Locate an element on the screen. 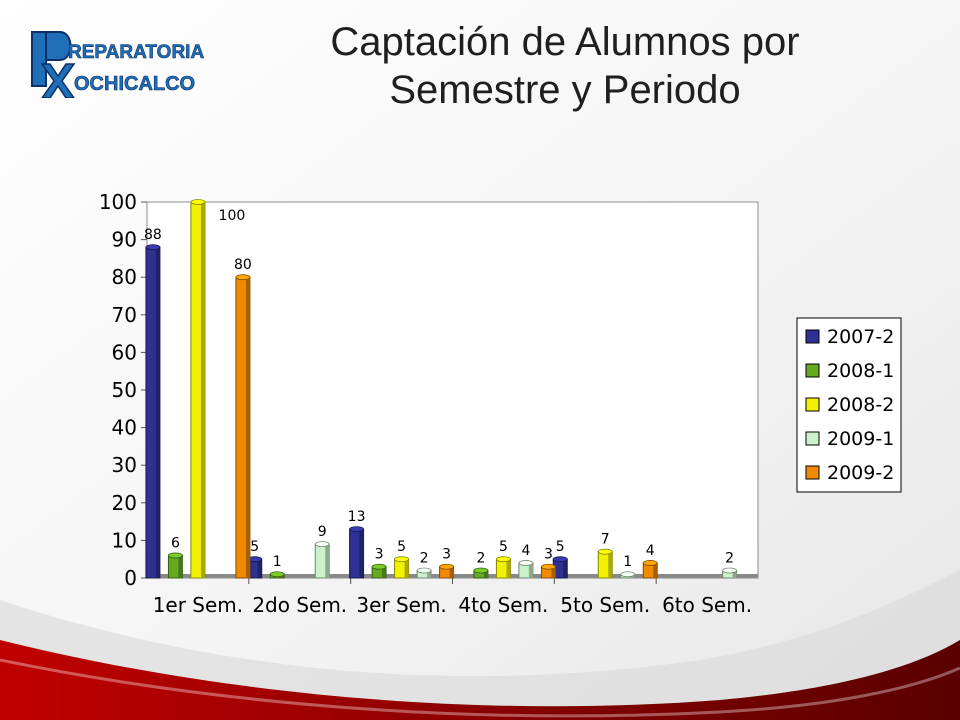 The width and height of the screenshot is (960, 720). y-tick-label: 0 is located at coordinates (130, 578).